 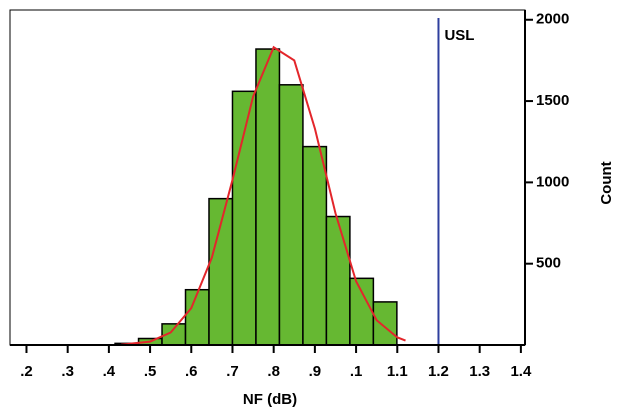 What do you see at coordinates (232, 371) in the screenshot?
I see `x-tick-label: .7` at bounding box center [232, 371].